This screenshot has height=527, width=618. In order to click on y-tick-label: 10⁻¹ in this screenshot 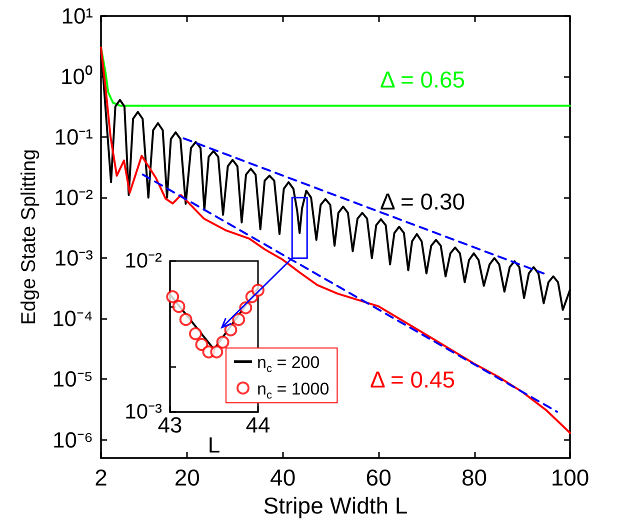, I will do `click(73, 137)`.